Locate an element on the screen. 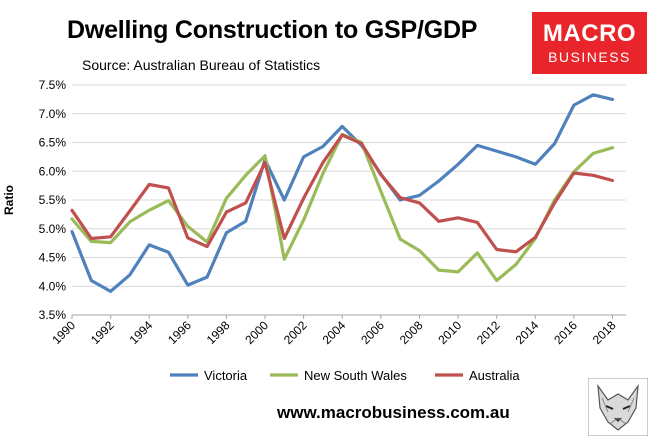  website-url: www.macrobusiness.com.au is located at coordinates (393, 412).